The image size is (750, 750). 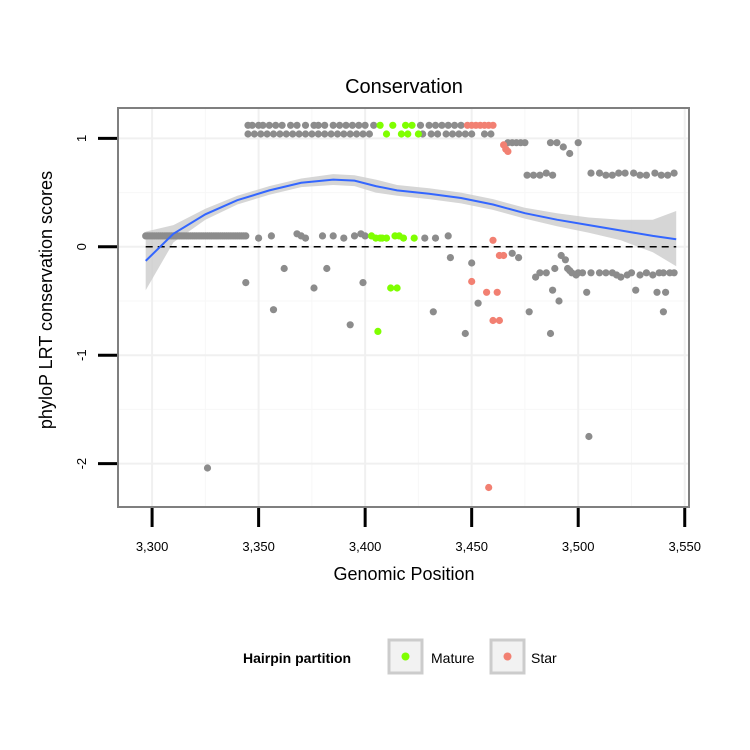 I want to click on y-tick-label: 1, so click(x=81, y=138).